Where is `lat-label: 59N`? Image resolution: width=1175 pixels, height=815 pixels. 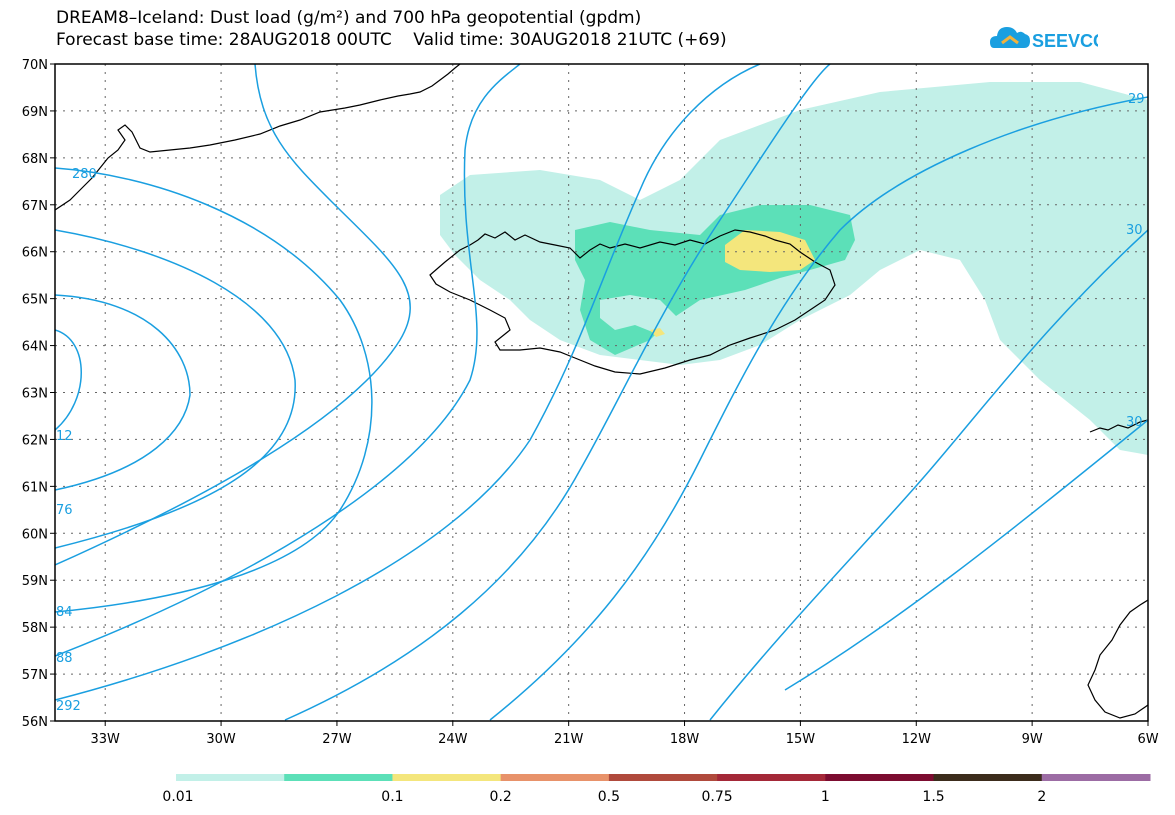
lat-label: 59N is located at coordinates (35, 581).